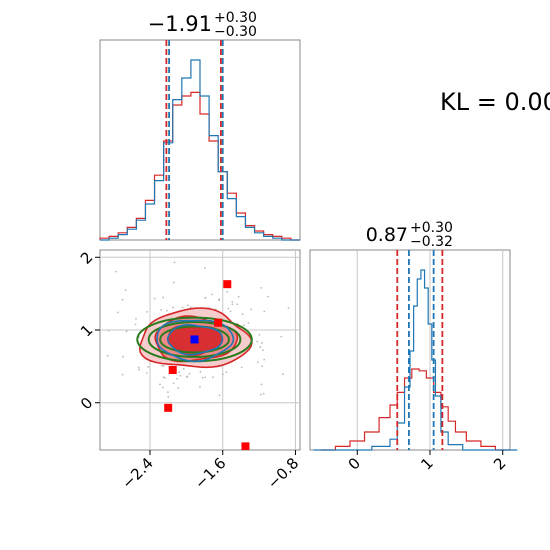  I want to click on marginal-y-tick-label: 0, so click(354, 463).